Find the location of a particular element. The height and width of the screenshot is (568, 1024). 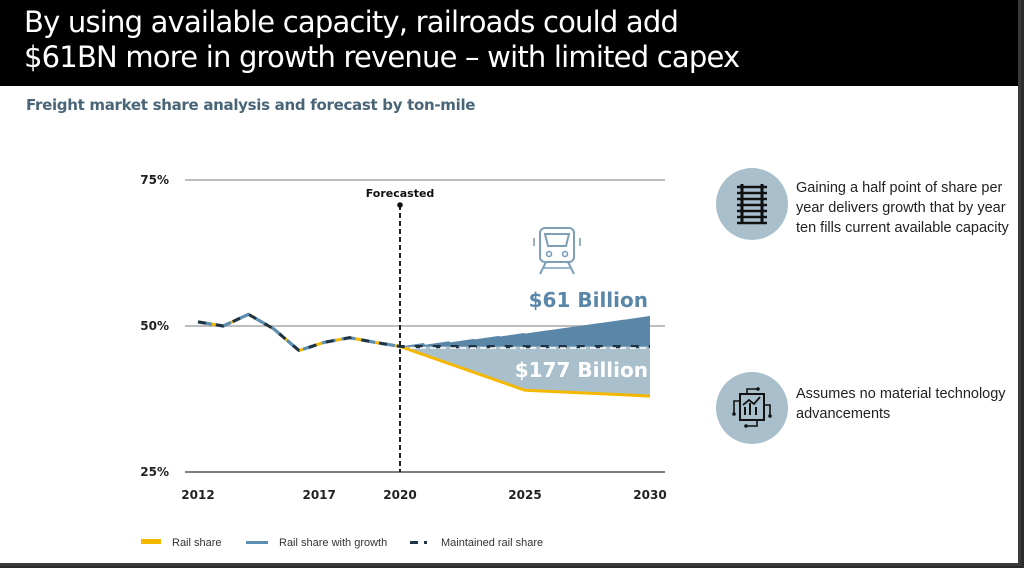

legend-swatch-rail-share is located at coordinates (151, 541).